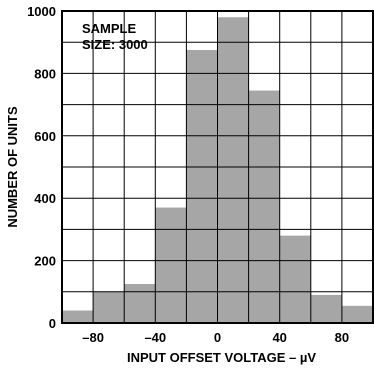  What do you see at coordinates (41, 11) in the screenshot?
I see `y-tick-label: 1000` at bounding box center [41, 11].